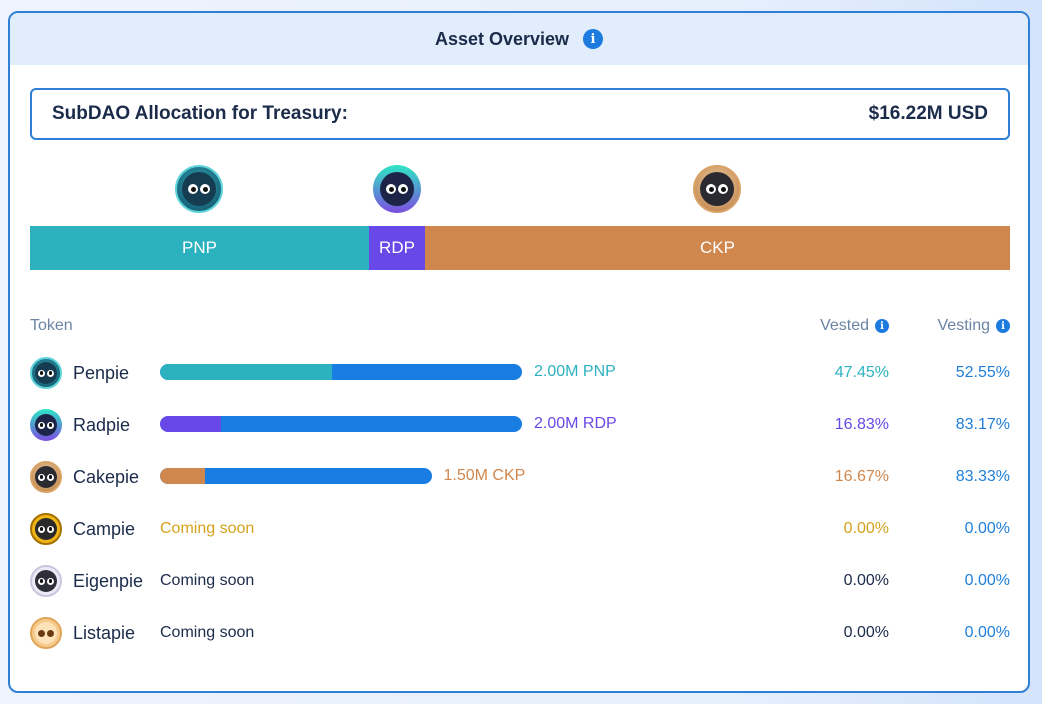 This screenshot has width=1042, height=704. I want to click on token-amount: 2.00M RDP, so click(575, 423).